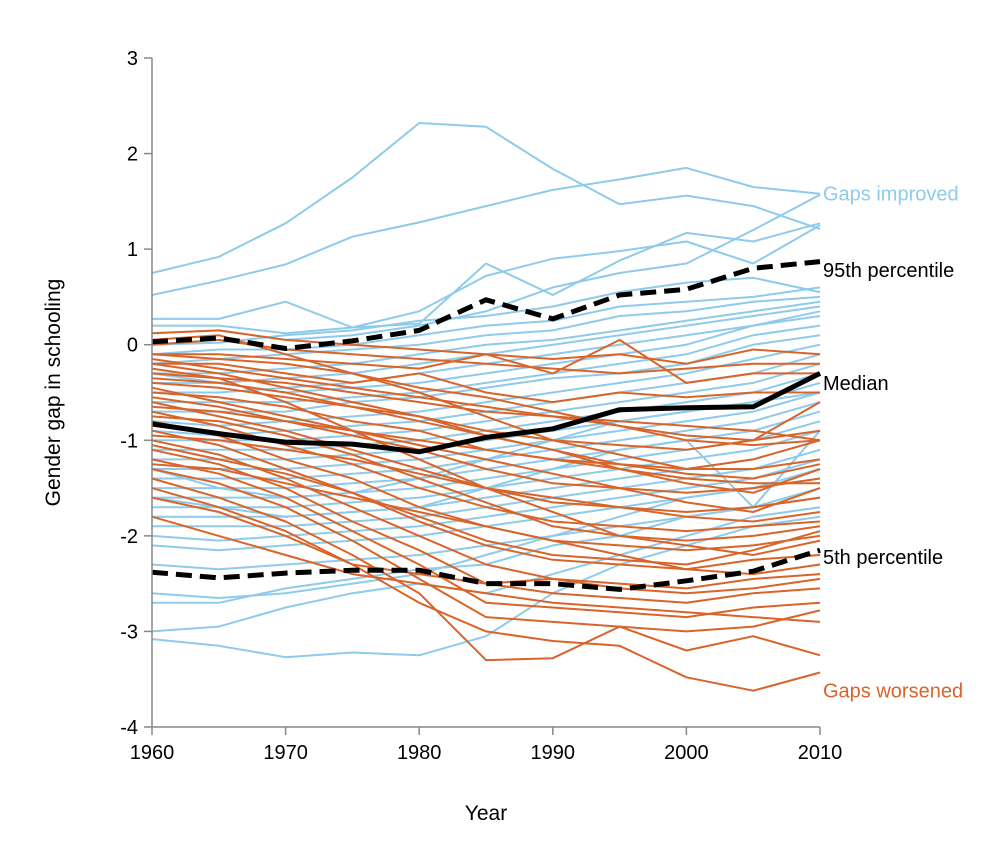  I want to click on y-tick-label: 2, so click(132, 155).